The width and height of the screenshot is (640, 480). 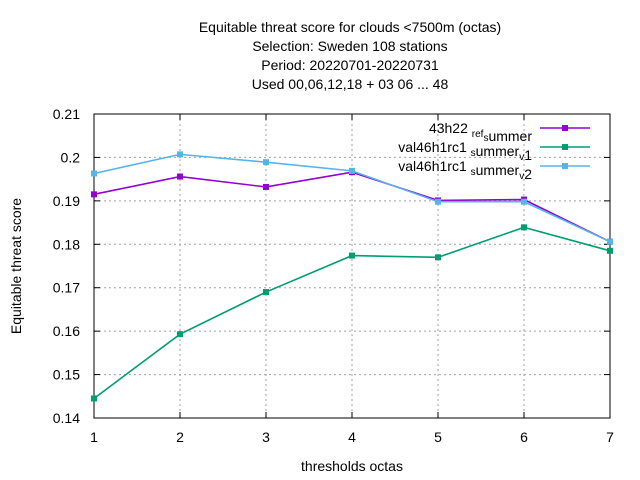 I want to click on legend-entry-3: val46h1rc1 summerv2, so click(x=494, y=170).